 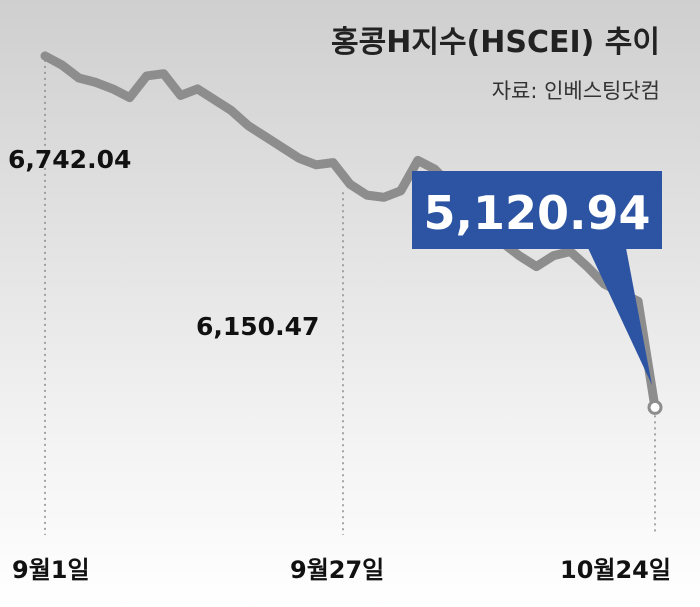 I want to click on annotation-start-value: 6,742.04, so click(x=69, y=159).